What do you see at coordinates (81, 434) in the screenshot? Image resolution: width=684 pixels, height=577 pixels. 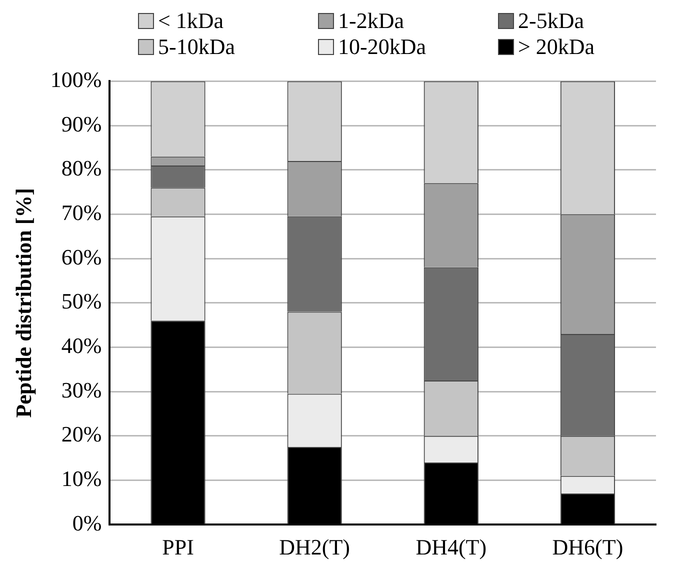 I see `y-tick-label: 20%` at bounding box center [81, 434].